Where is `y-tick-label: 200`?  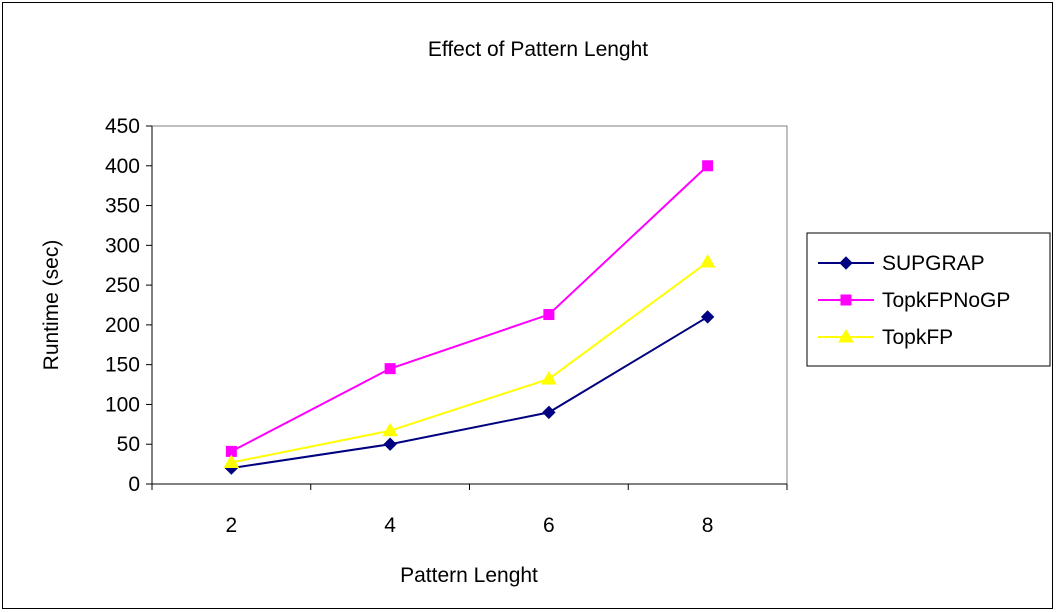
y-tick-label: 200 is located at coordinates (122, 325).